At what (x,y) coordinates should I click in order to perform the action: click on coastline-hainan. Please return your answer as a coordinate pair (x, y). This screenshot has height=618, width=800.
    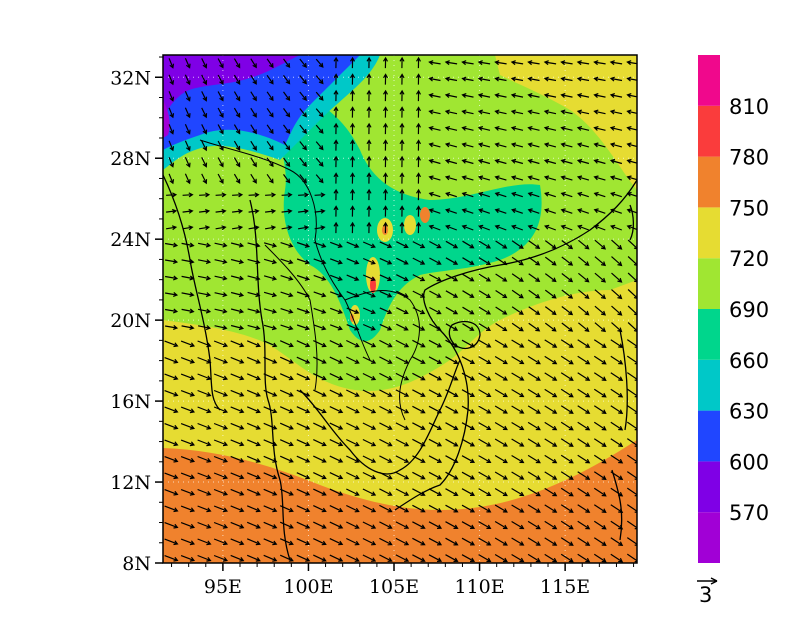
    Looking at the image, I should click on (464, 335).